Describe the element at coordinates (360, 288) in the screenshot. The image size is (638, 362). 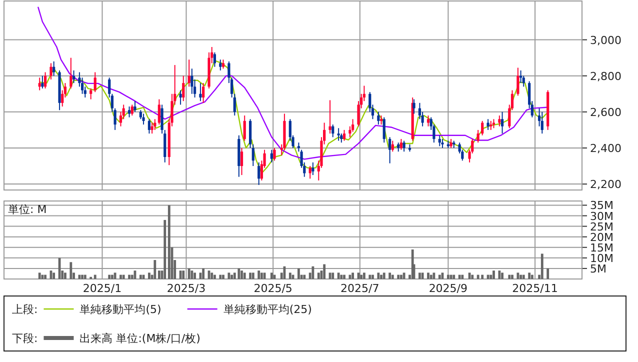
I see `x-tick-label: 2025/7` at that location.